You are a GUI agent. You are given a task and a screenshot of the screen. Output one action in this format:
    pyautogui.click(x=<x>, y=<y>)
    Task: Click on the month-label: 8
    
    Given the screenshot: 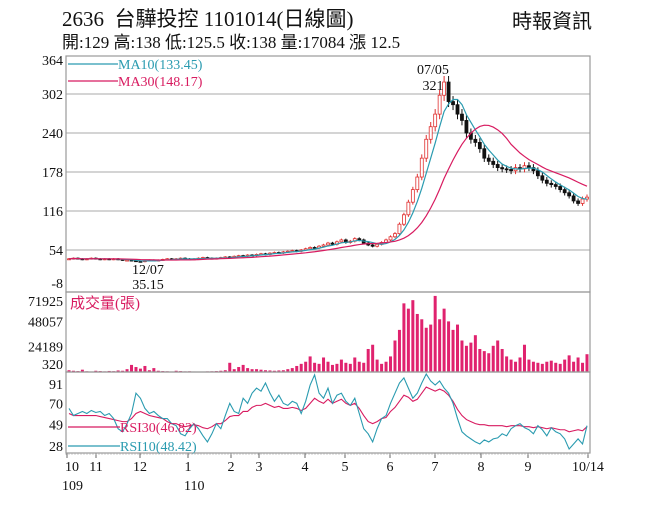 What is the action you would take?
    pyautogui.click(x=481, y=467)
    